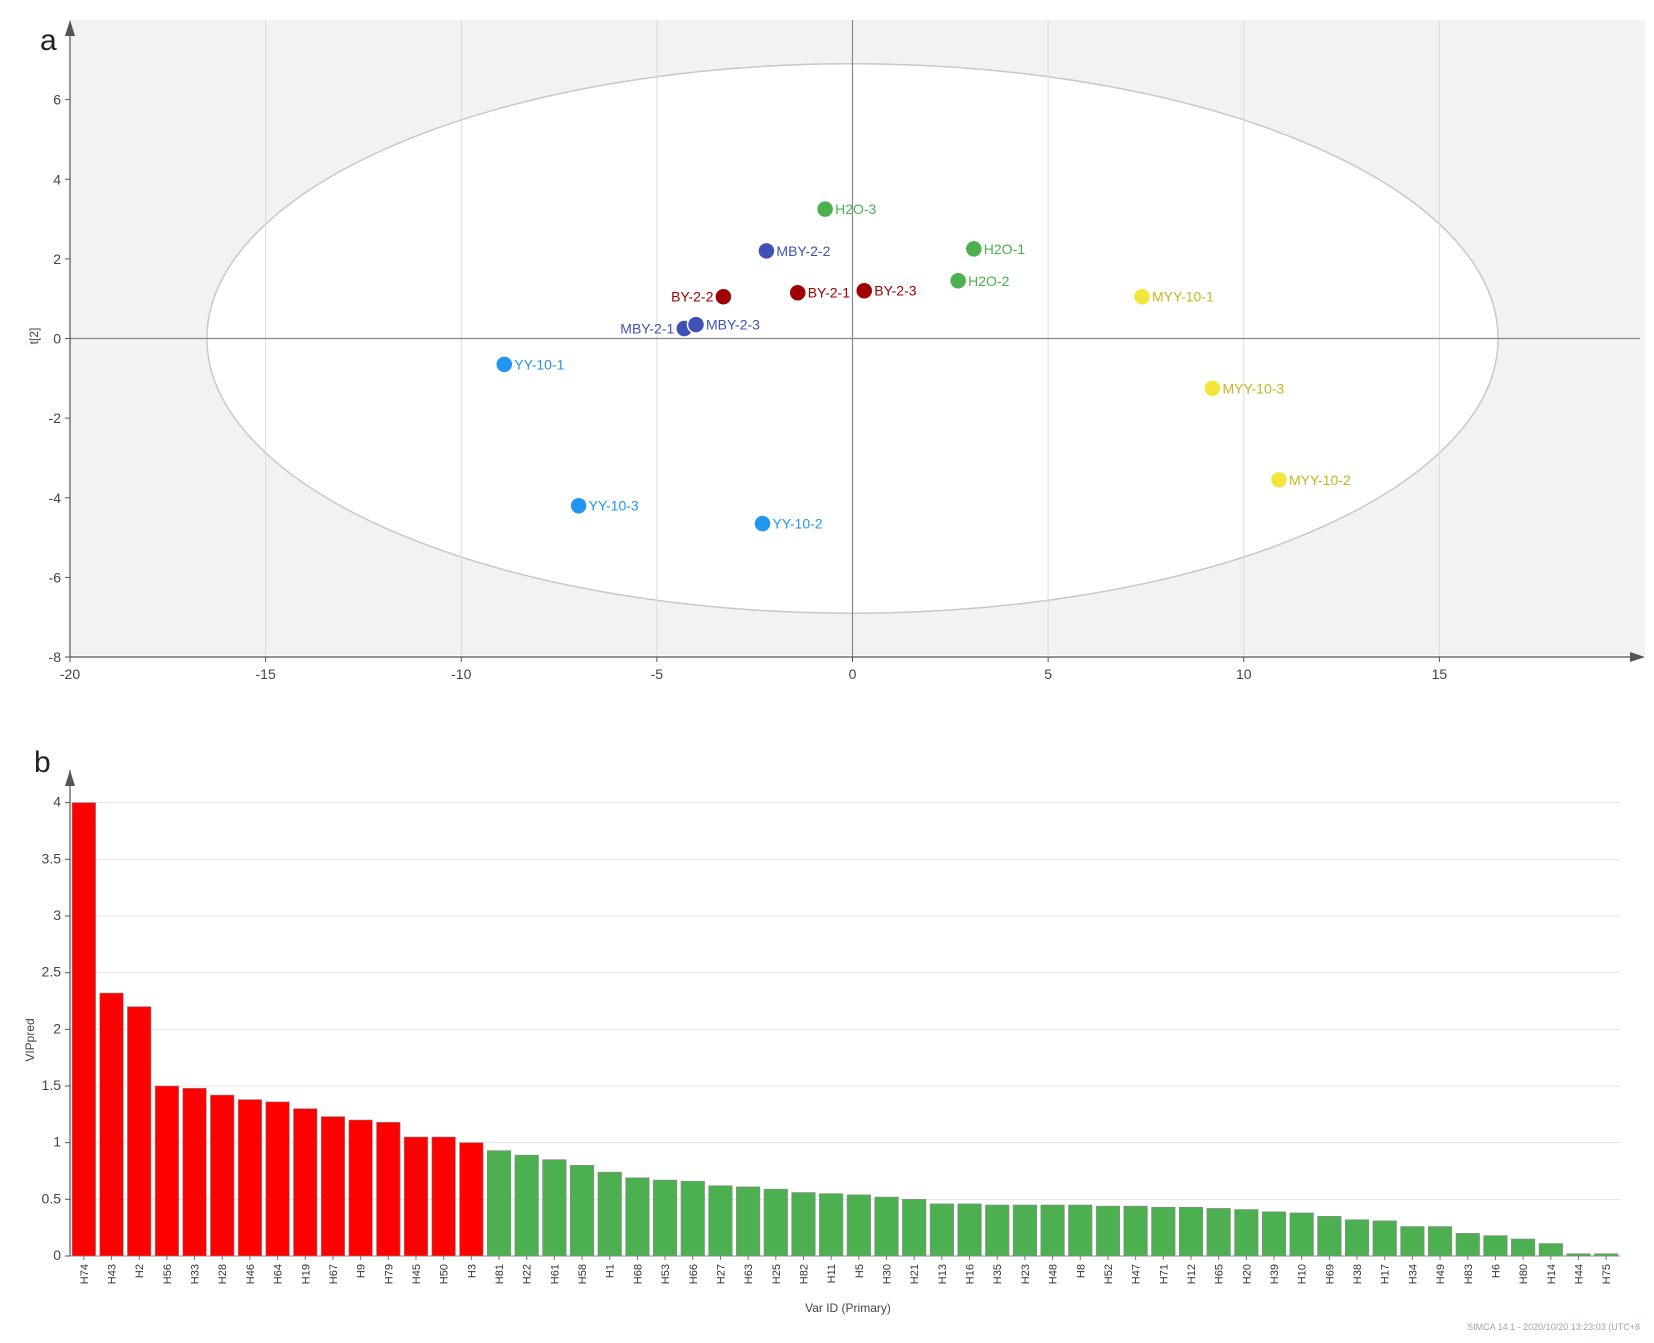 The height and width of the screenshot is (1343, 1654). I want to click on y-tick-label: -2, so click(55, 418).